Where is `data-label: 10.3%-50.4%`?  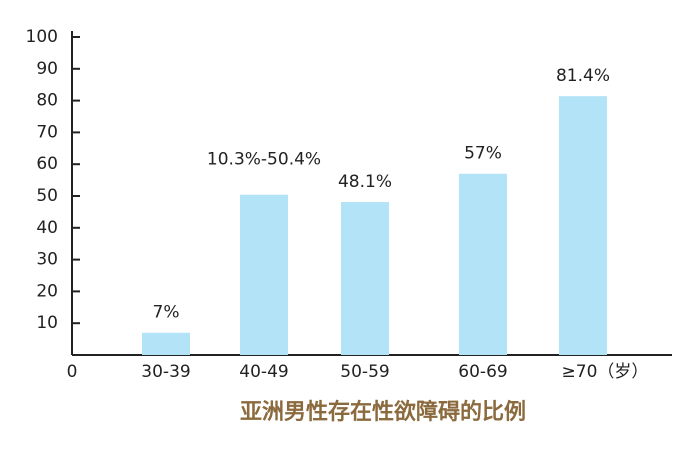
data-label: 10.3%-50.4% is located at coordinates (264, 160).